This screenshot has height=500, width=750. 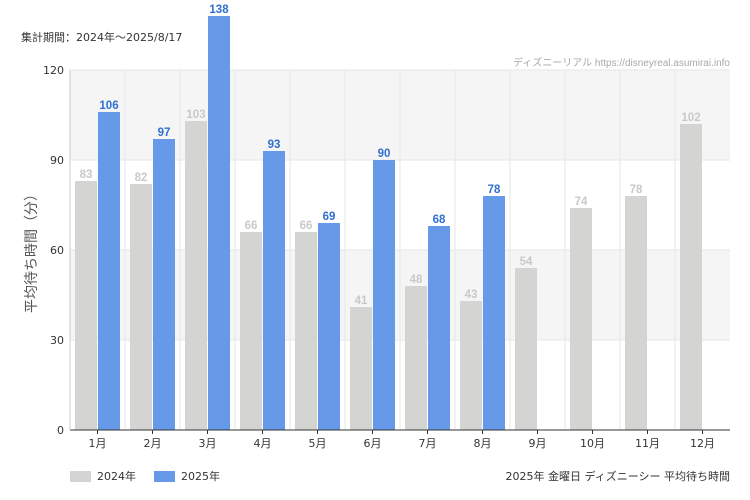 I want to click on chart-footer-title: 2025年 金曜日 ディズニーシー 平均待ち時間, so click(x=618, y=476).